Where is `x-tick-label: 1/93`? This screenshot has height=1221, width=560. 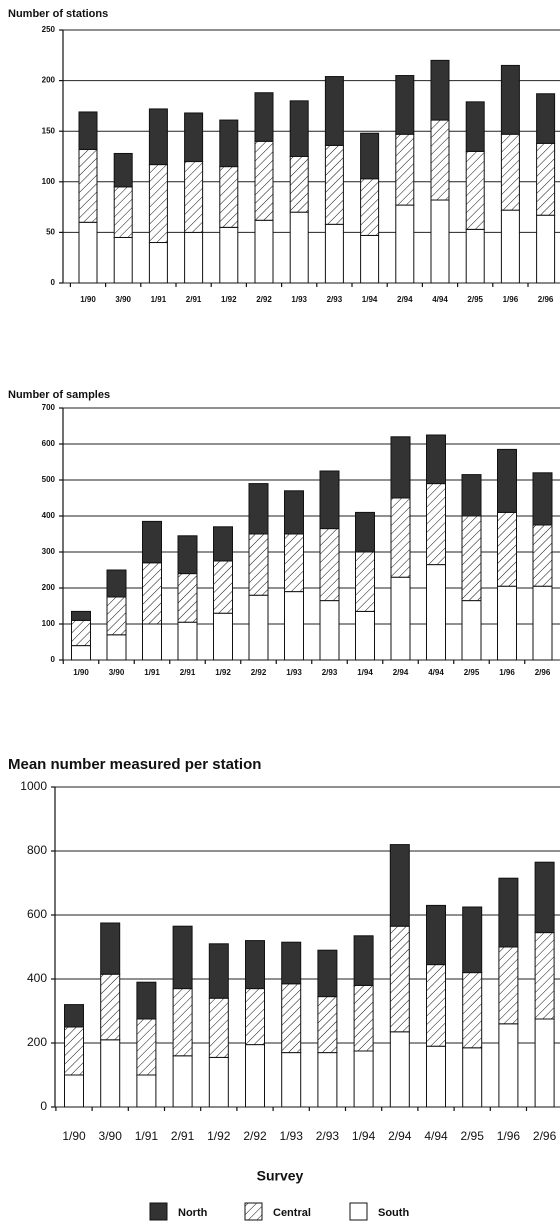
x-tick-label: 1/93 is located at coordinates (292, 1136).